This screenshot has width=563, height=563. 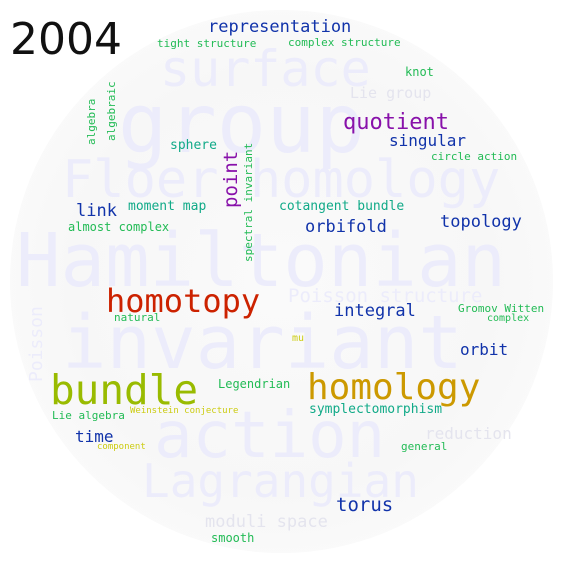 I want to click on word-spectral-invariant: spectral invariant, so click(x=248, y=202).